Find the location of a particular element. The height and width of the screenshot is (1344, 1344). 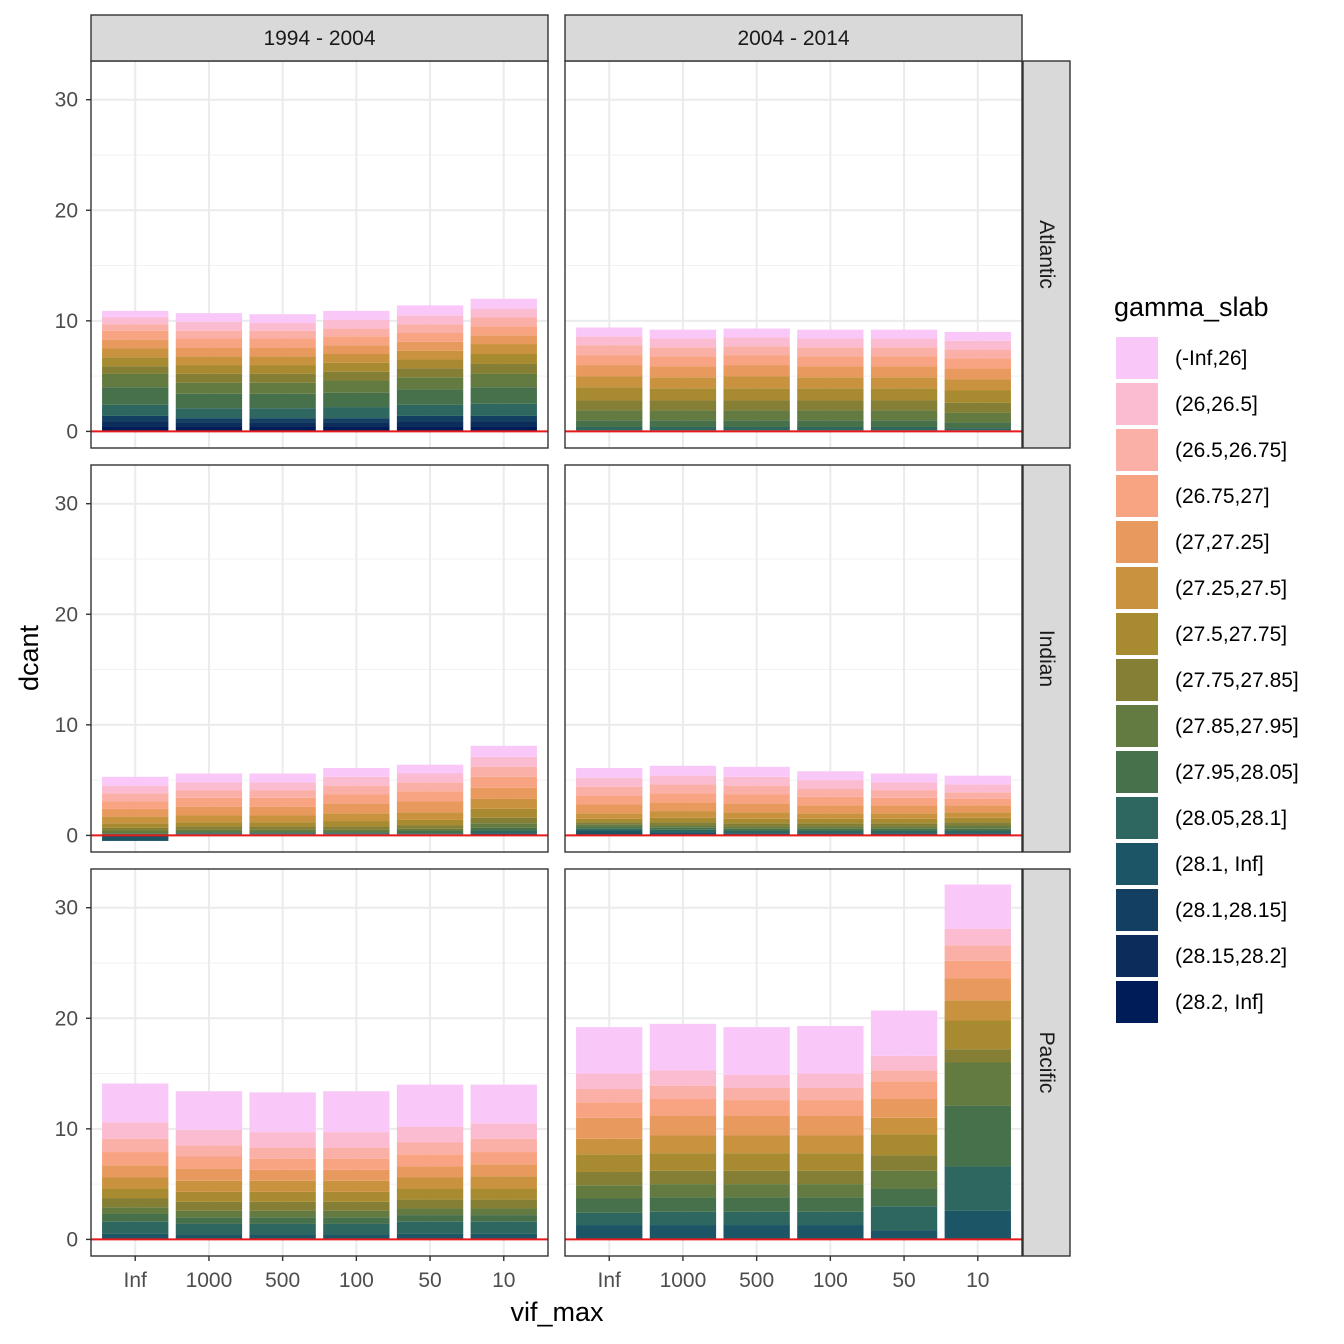

facet-strip-label: Atlantic is located at coordinates (1046, 254).